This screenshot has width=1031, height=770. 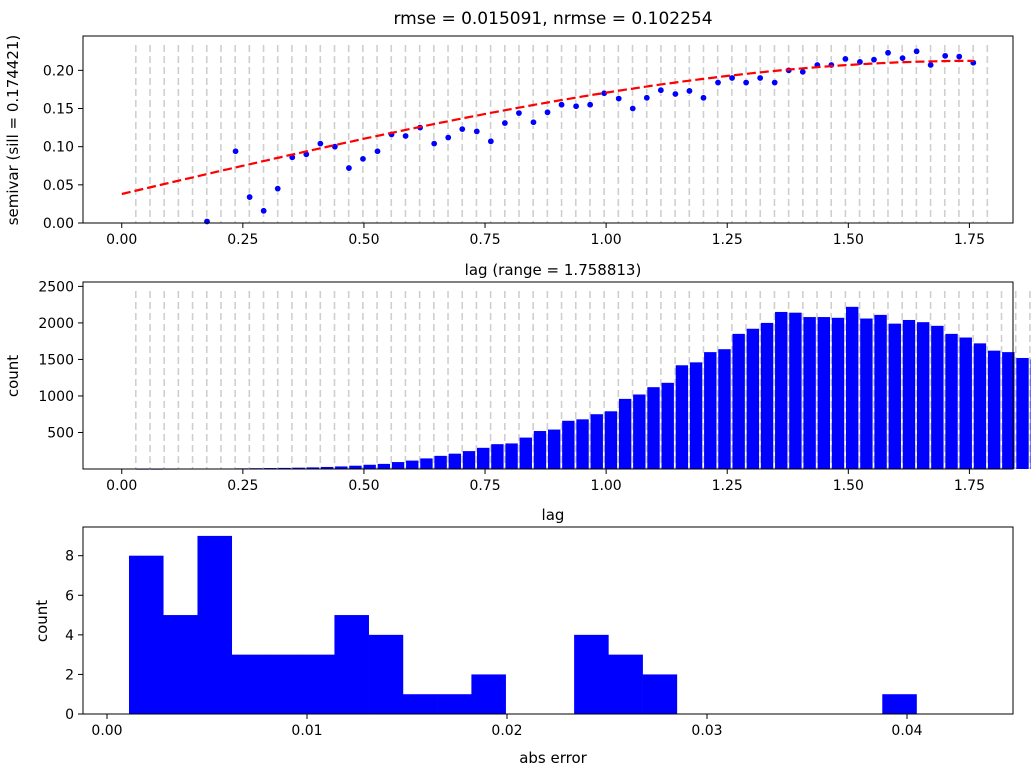 What do you see at coordinates (363, 240) in the screenshot?
I see `x-tick-label: 0.50` at bounding box center [363, 240].